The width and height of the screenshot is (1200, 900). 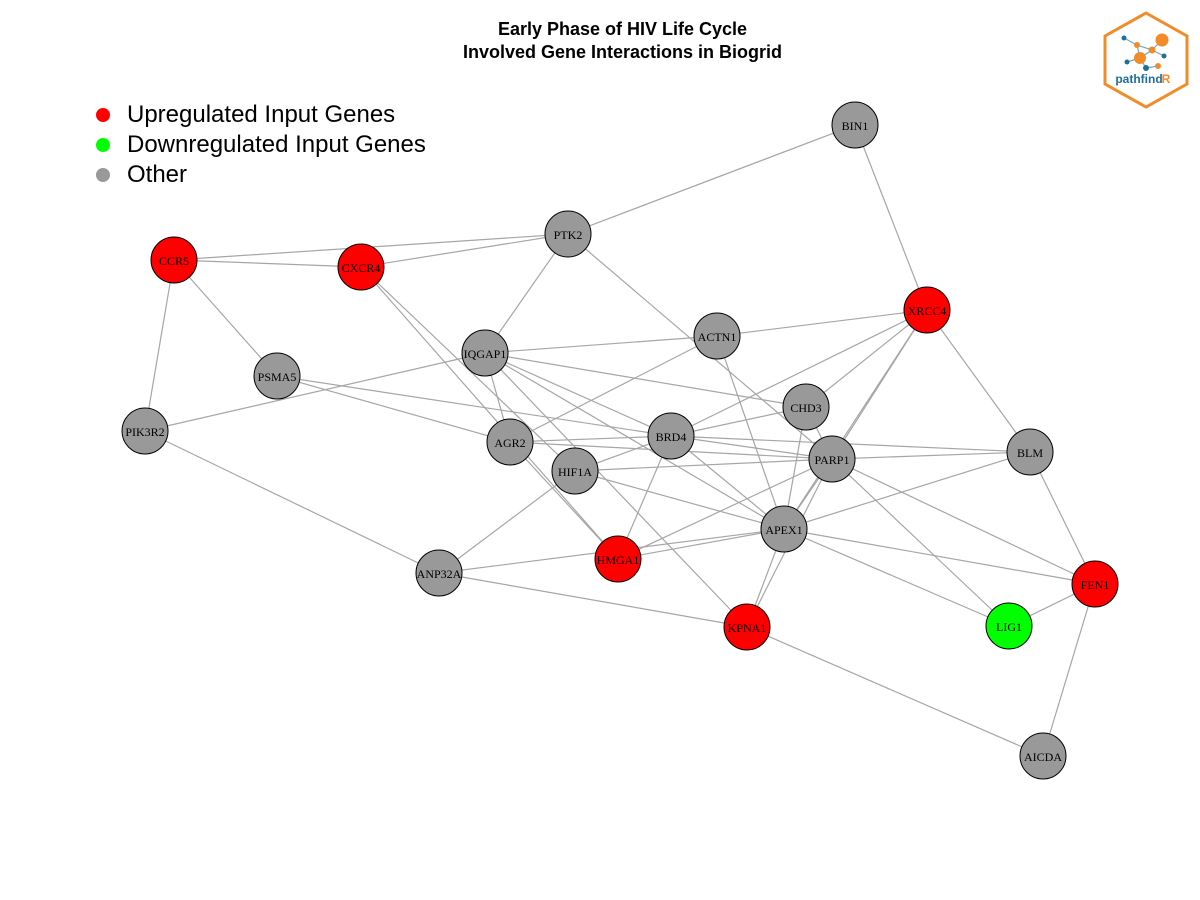 What do you see at coordinates (701, 544) in the screenshot?
I see `edge-apex1-hmga1` at bounding box center [701, 544].